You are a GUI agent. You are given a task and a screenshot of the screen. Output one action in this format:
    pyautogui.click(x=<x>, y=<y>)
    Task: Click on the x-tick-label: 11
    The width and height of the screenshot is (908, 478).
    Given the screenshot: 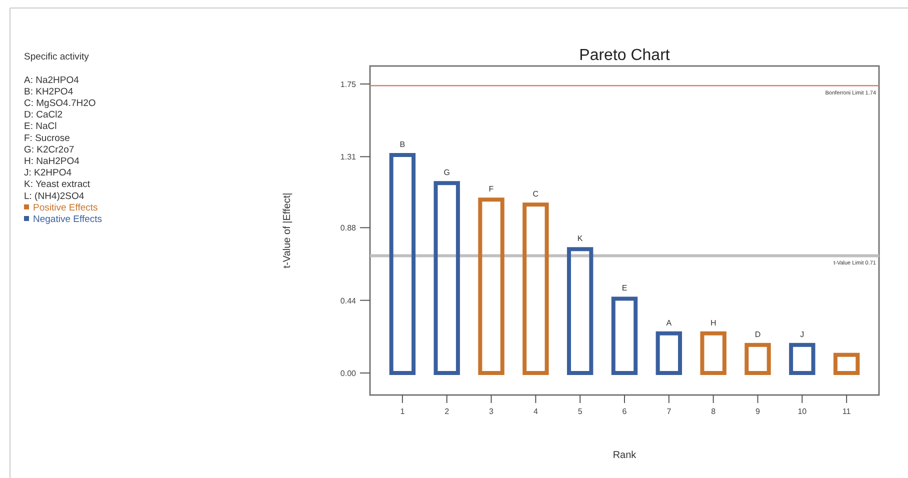 What is the action you would take?
    pyautogui.click(x=847, y=411)
    